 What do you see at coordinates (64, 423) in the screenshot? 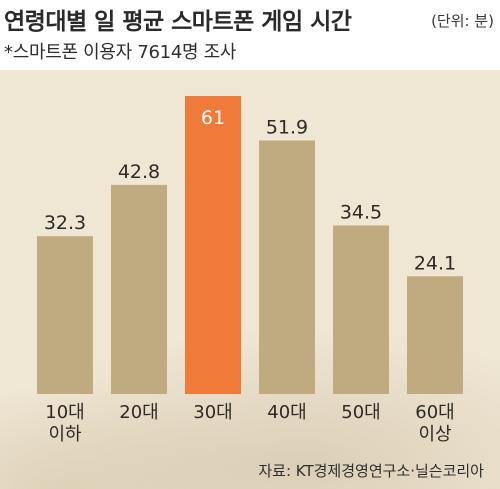
I see `category-label-0: 10대 이하` at bounding box center [64, 423].